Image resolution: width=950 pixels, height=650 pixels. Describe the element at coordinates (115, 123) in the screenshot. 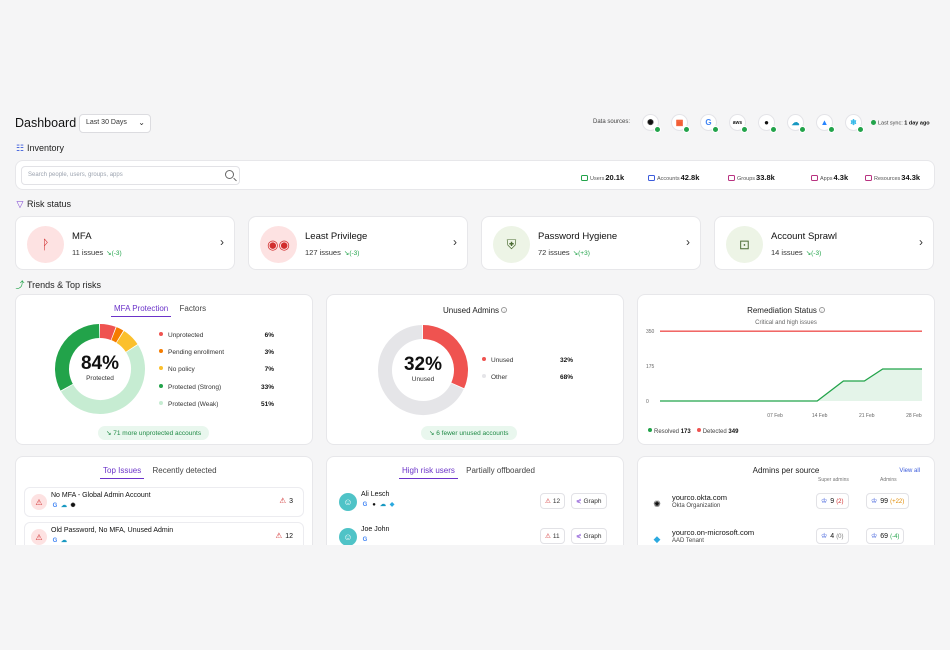

I see `date-range-select: Last 30 Days ⌄` at that location.